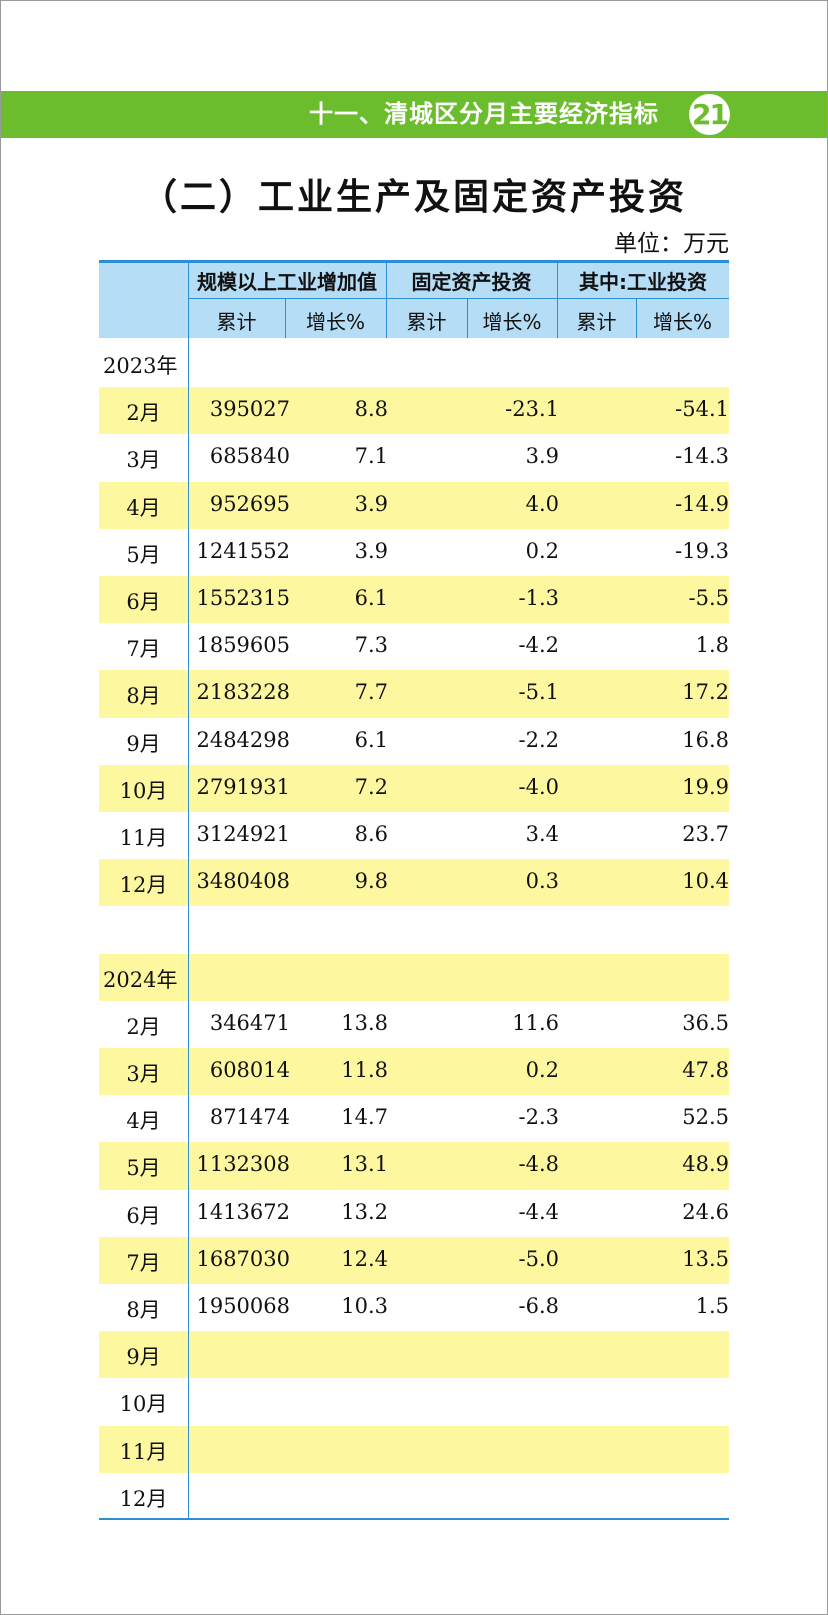 The image size is (828, 1615). What do you see at coordinates (140, 366) in the screenshot?
I see `year-label: 2023年` at bounding box center [140, 366].